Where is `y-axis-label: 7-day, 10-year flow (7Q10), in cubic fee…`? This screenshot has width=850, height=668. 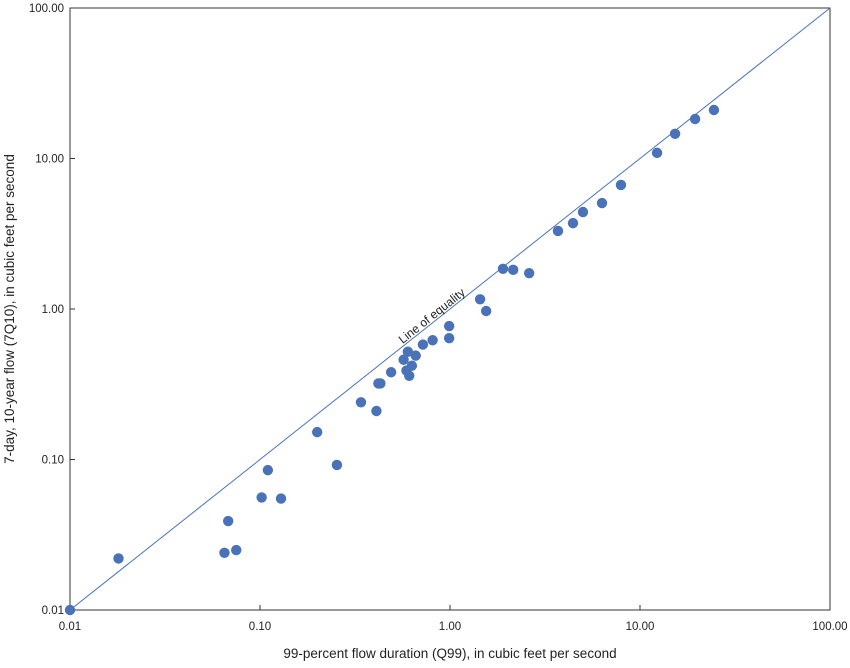 y-axis-label: 7-day, 10-year flow (7Q10), in cubic fee… is located at coordinates (9, 309).